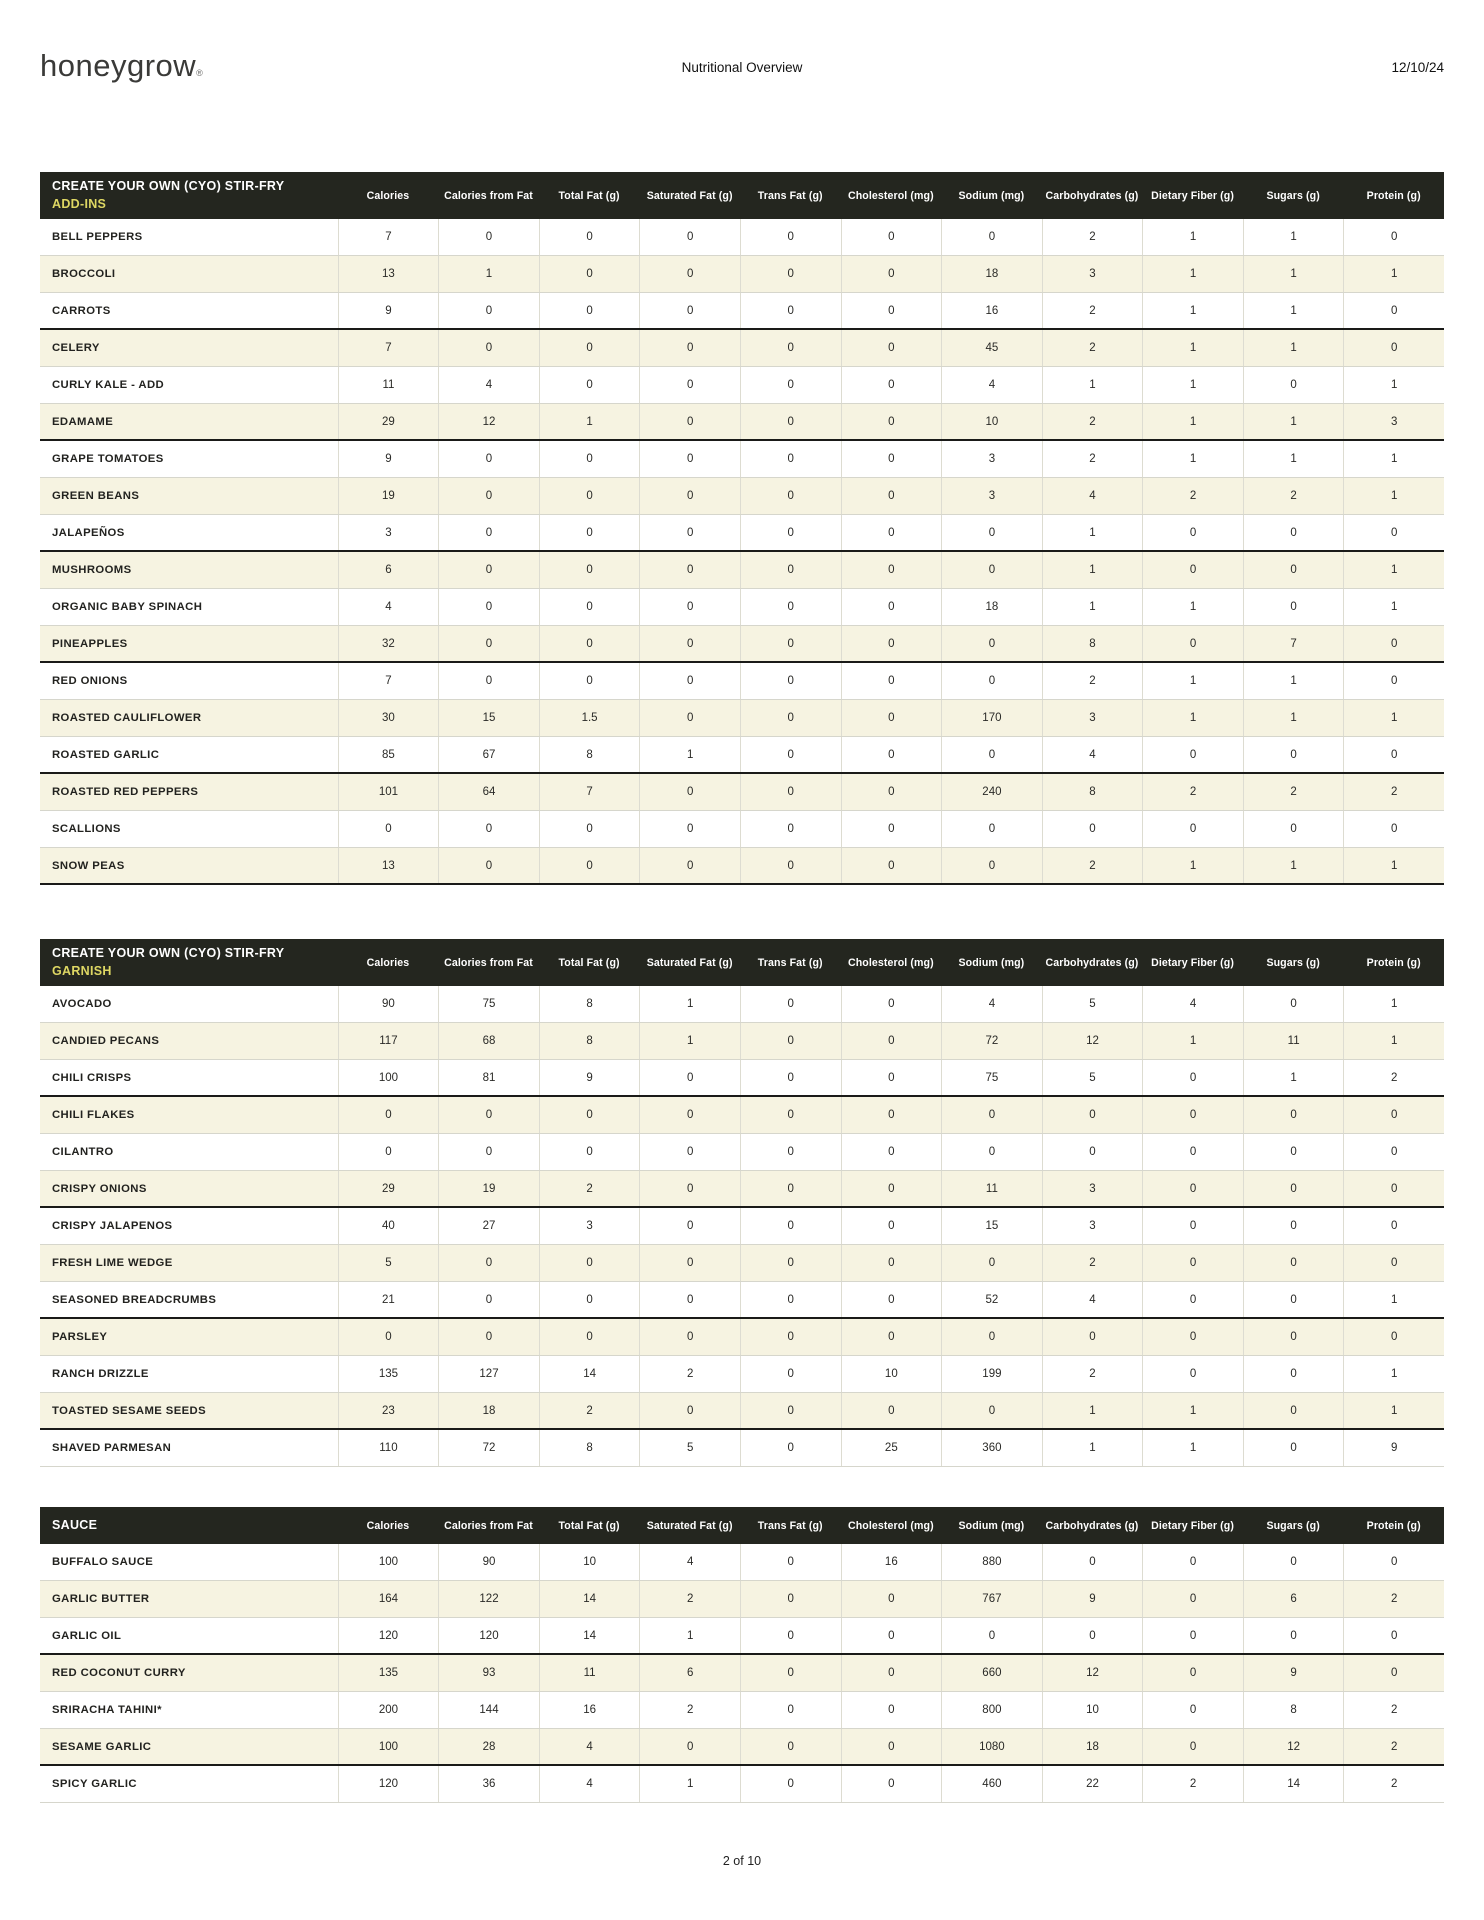  Describe the element at coordinates (742, 1448) in the screenshot. I see `table-row: SHAVED PARMESAN 110 72 8 5 0 25 360 1 1 0 9` at that location.